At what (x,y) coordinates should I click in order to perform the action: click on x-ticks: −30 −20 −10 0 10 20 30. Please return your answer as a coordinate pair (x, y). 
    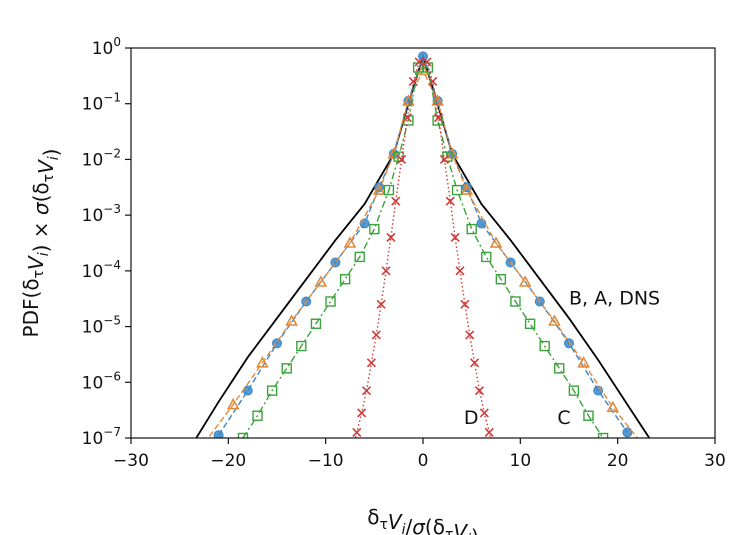
    Looking at the image, I should click on (419, 454).